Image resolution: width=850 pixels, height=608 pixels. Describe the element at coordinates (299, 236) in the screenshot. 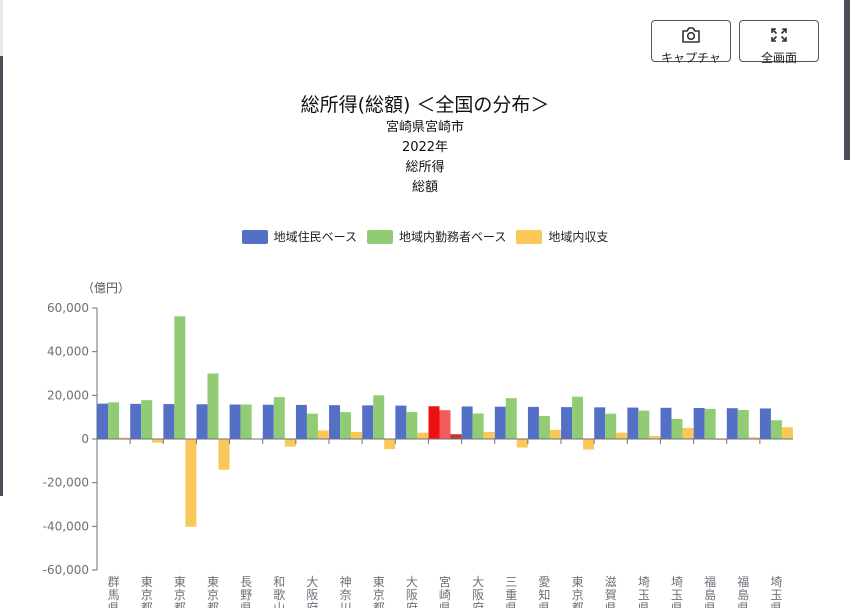

I see `legend-item-resident: 地域住民ベース` at that location.